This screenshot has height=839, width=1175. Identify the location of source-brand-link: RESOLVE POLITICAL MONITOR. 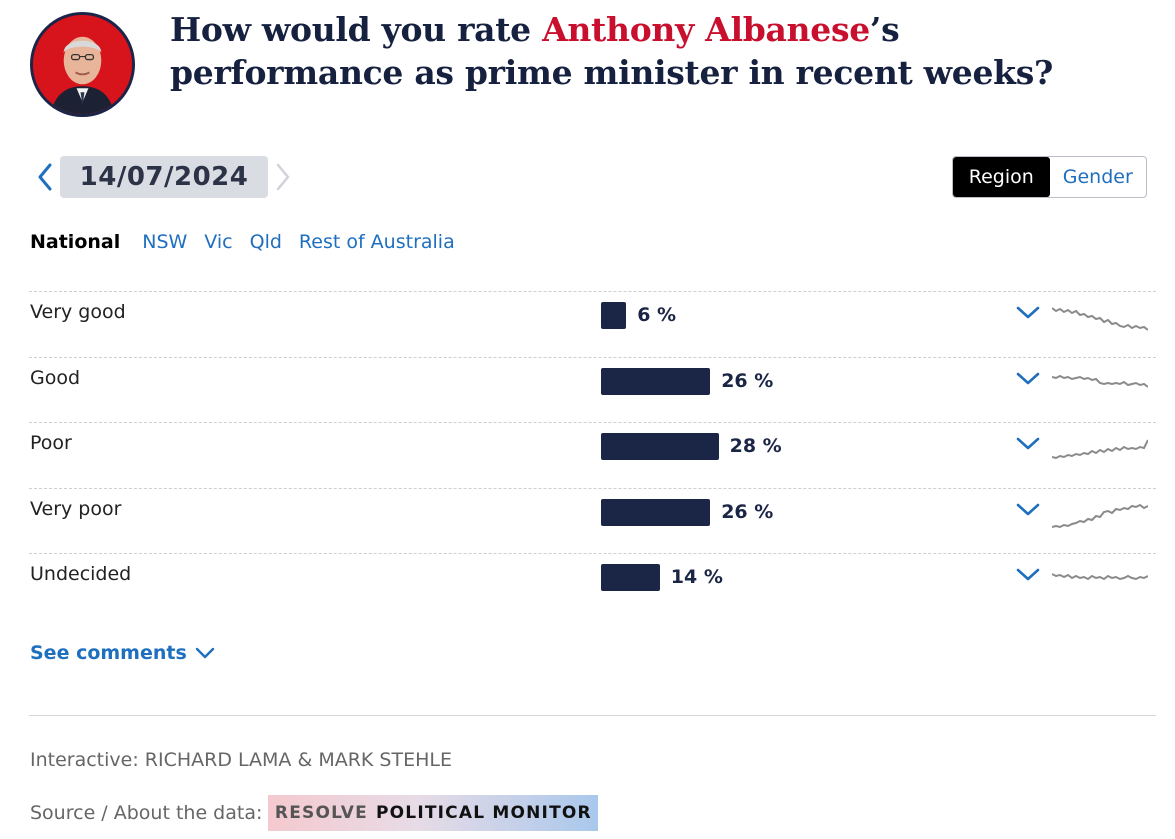
(433, 813).